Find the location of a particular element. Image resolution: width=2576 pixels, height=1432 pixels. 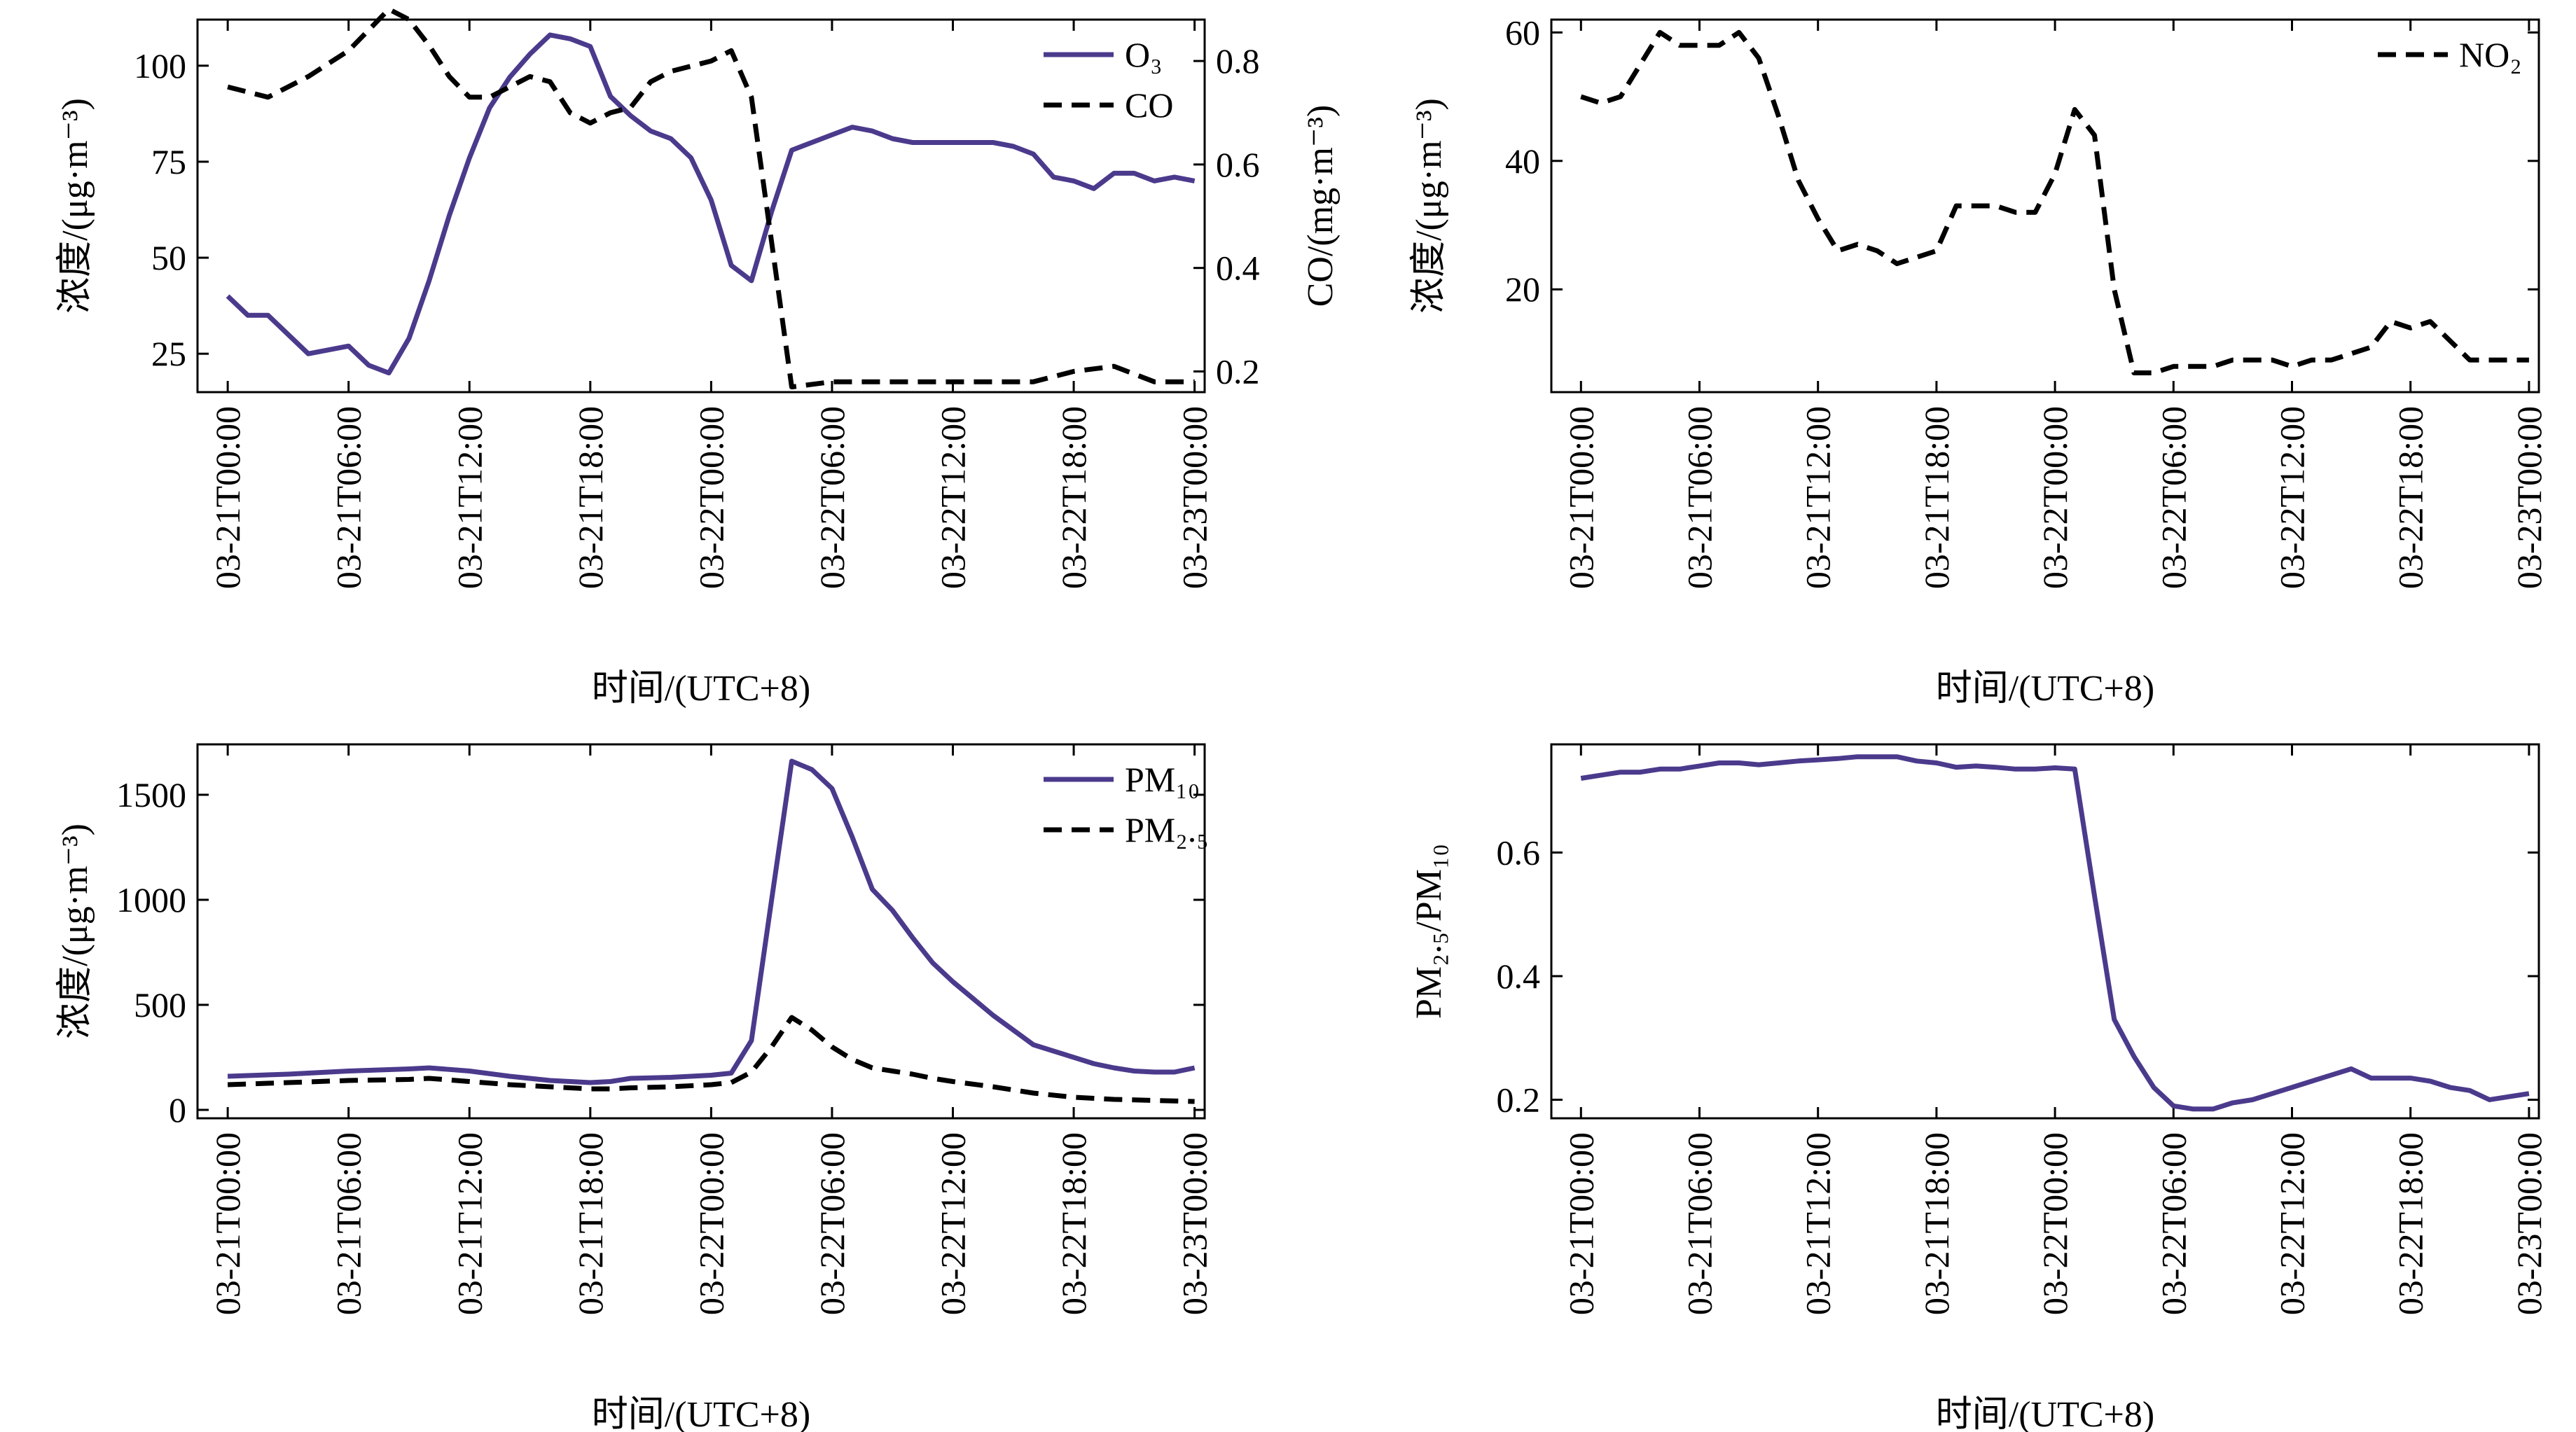

y-tick-label: 500 is located at coordinates (160, 1005).